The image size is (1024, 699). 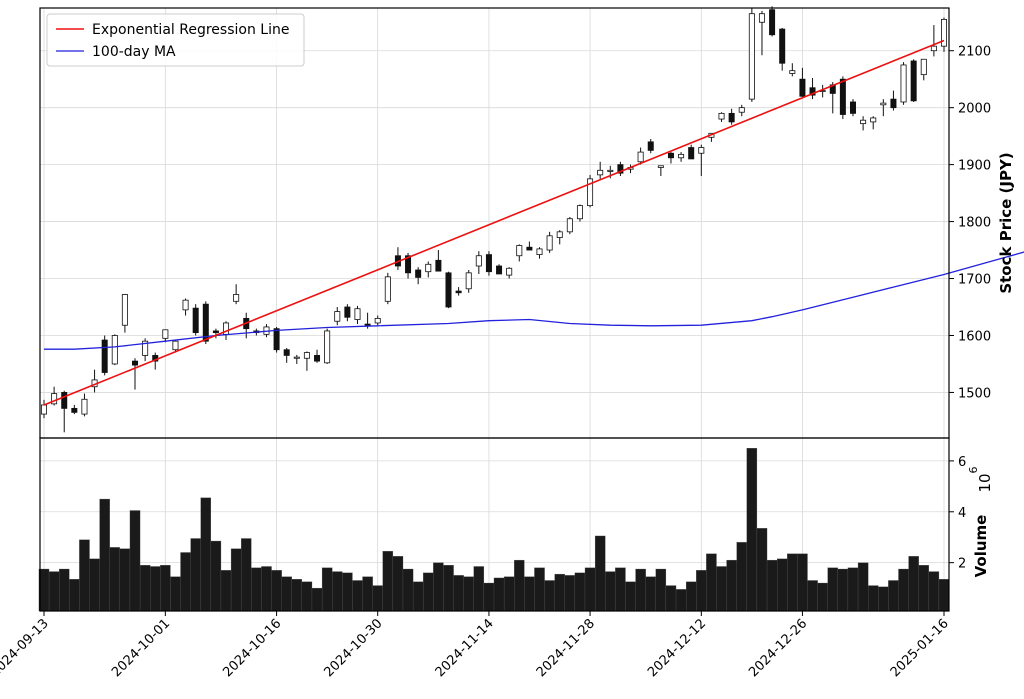 What do you see at coordinates (970, 223) in the screenshot?
I see `price-axis: 1500 1600 1700 1800 1900 2000 2100` at bounding box center [970, 223].